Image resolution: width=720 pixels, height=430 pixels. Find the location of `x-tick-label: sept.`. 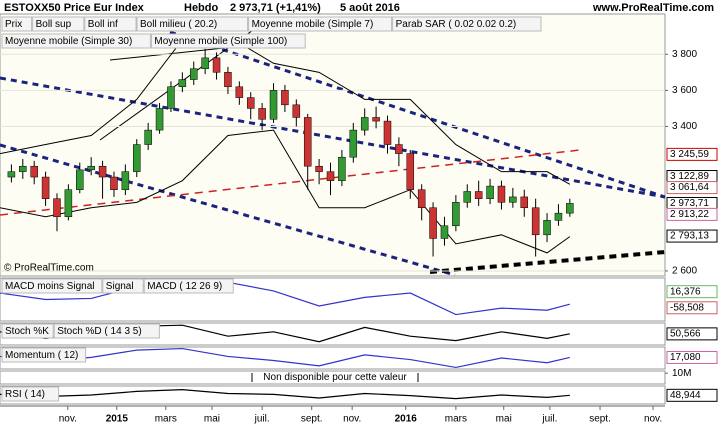

x-tick-label: sept. is located at coordinates (600, 419).